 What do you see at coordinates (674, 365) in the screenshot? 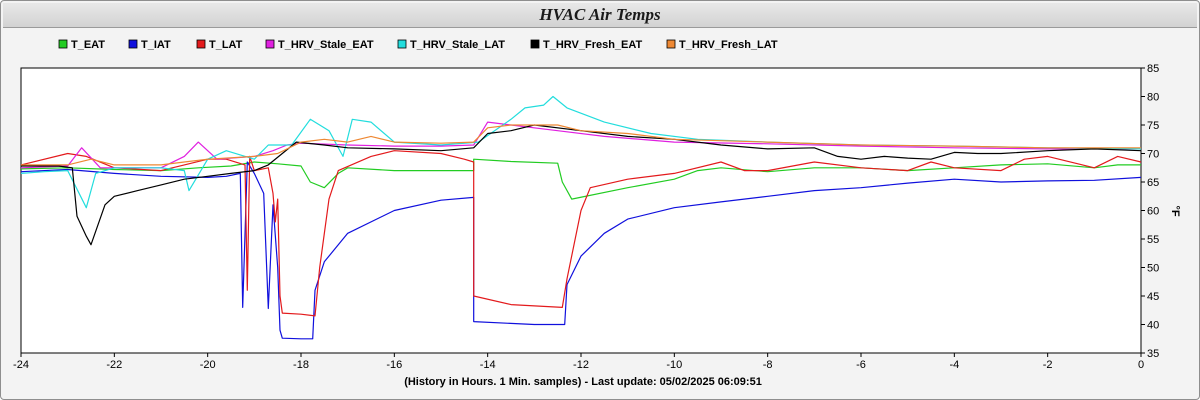
I see `x-tick-label: -10` at bounding box center [674, 365].